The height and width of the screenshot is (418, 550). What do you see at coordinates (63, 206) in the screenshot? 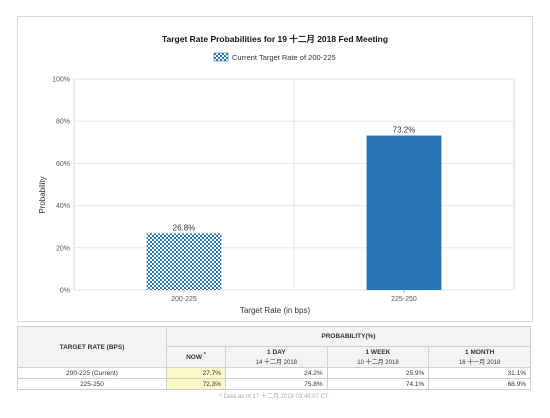
I see `y-tick-label: 40%` at bounding box center [63, 206].